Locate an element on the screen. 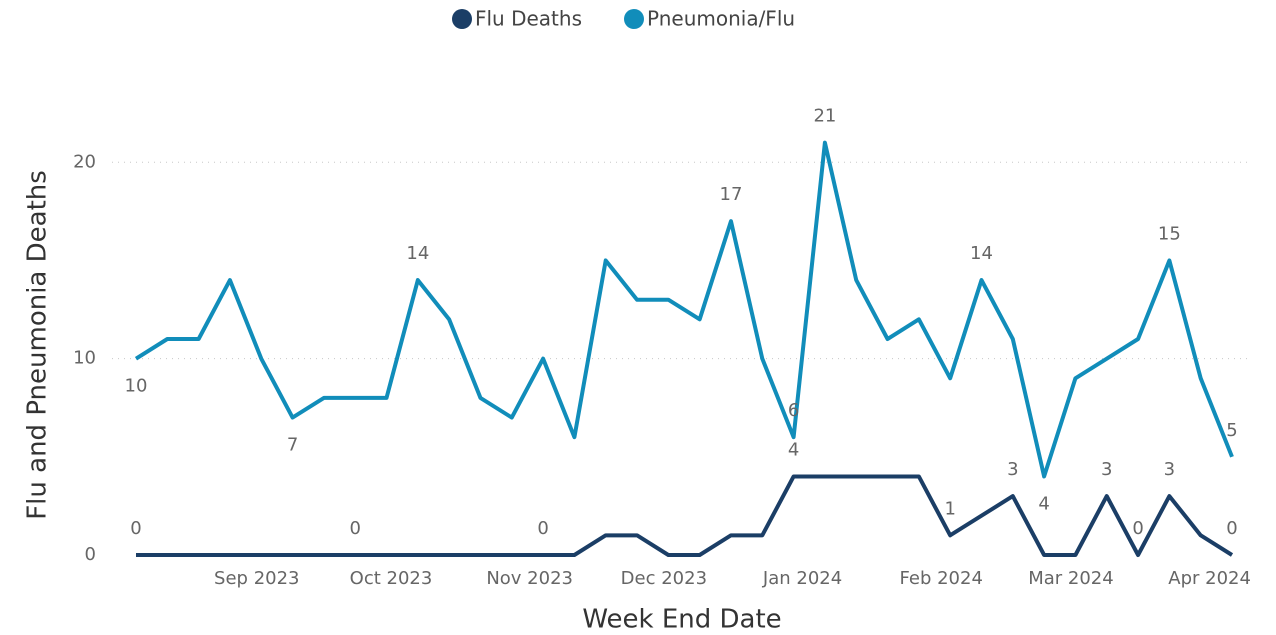  x-tick-label: Nov 2023 is located at coordinates (529, 578).